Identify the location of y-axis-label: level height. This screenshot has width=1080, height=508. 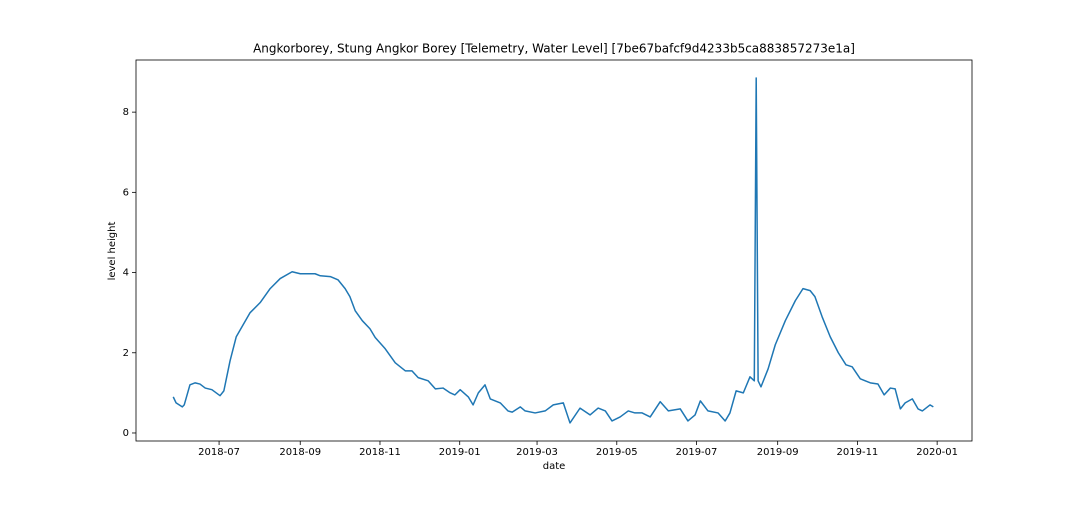
(112, 251).